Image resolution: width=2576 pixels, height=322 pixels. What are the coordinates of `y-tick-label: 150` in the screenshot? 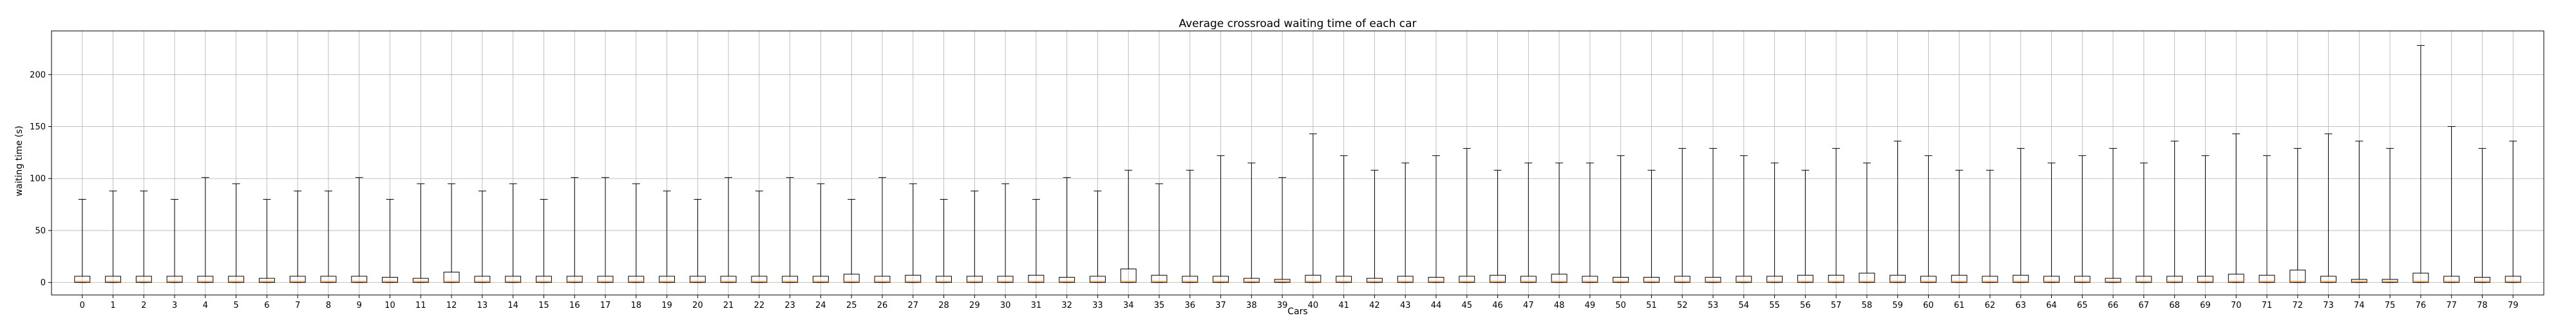 It's located at (38, 127).